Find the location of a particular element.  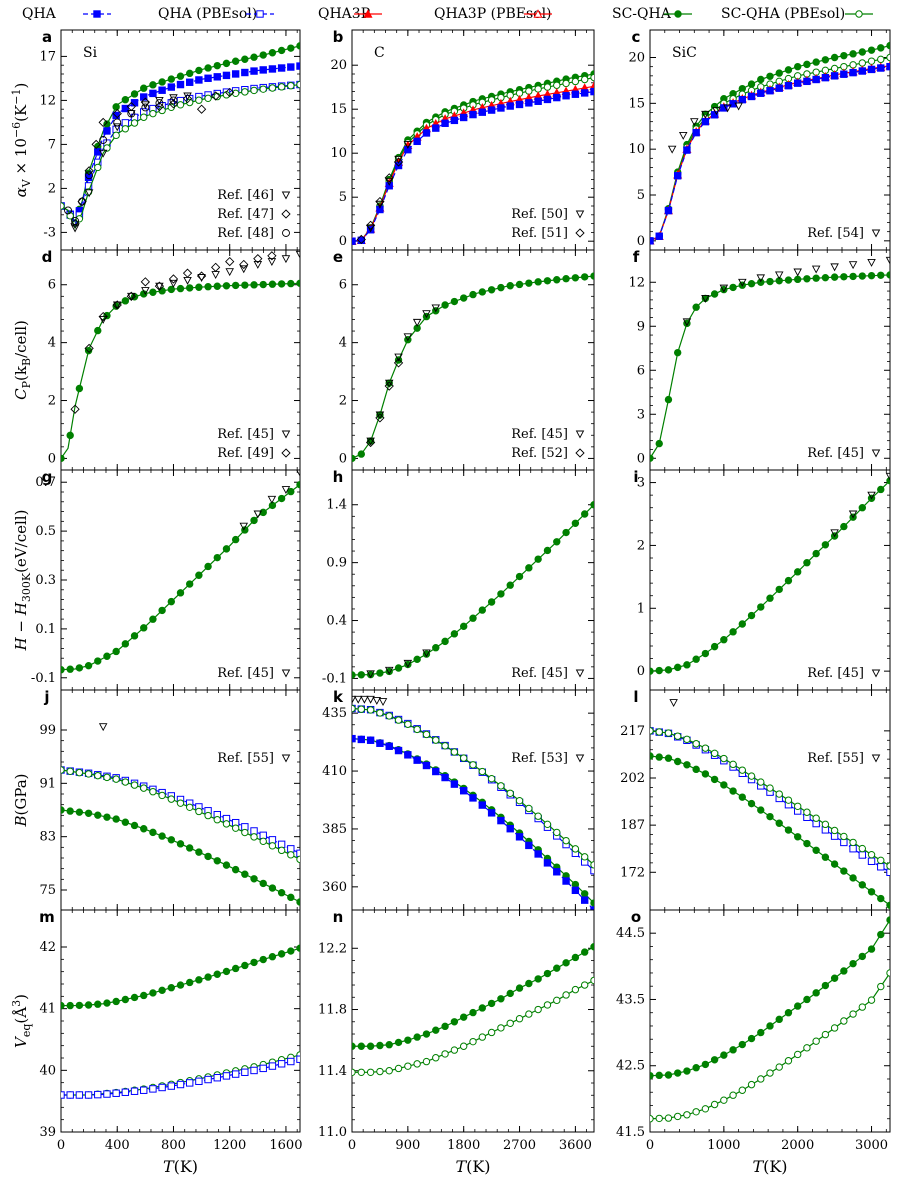

y-axis-title-part: /cell) is located at coordinates (21, 339).